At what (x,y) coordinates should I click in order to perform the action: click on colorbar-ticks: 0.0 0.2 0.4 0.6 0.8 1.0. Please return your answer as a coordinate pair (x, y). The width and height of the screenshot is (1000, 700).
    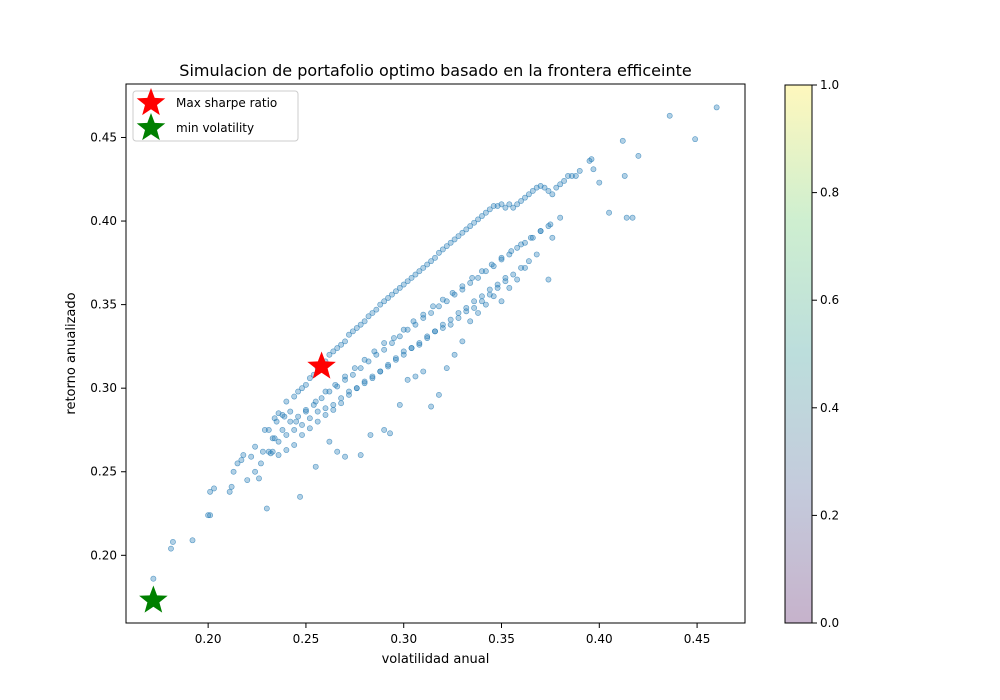
    Looking at the image, I should click on (825, 354).